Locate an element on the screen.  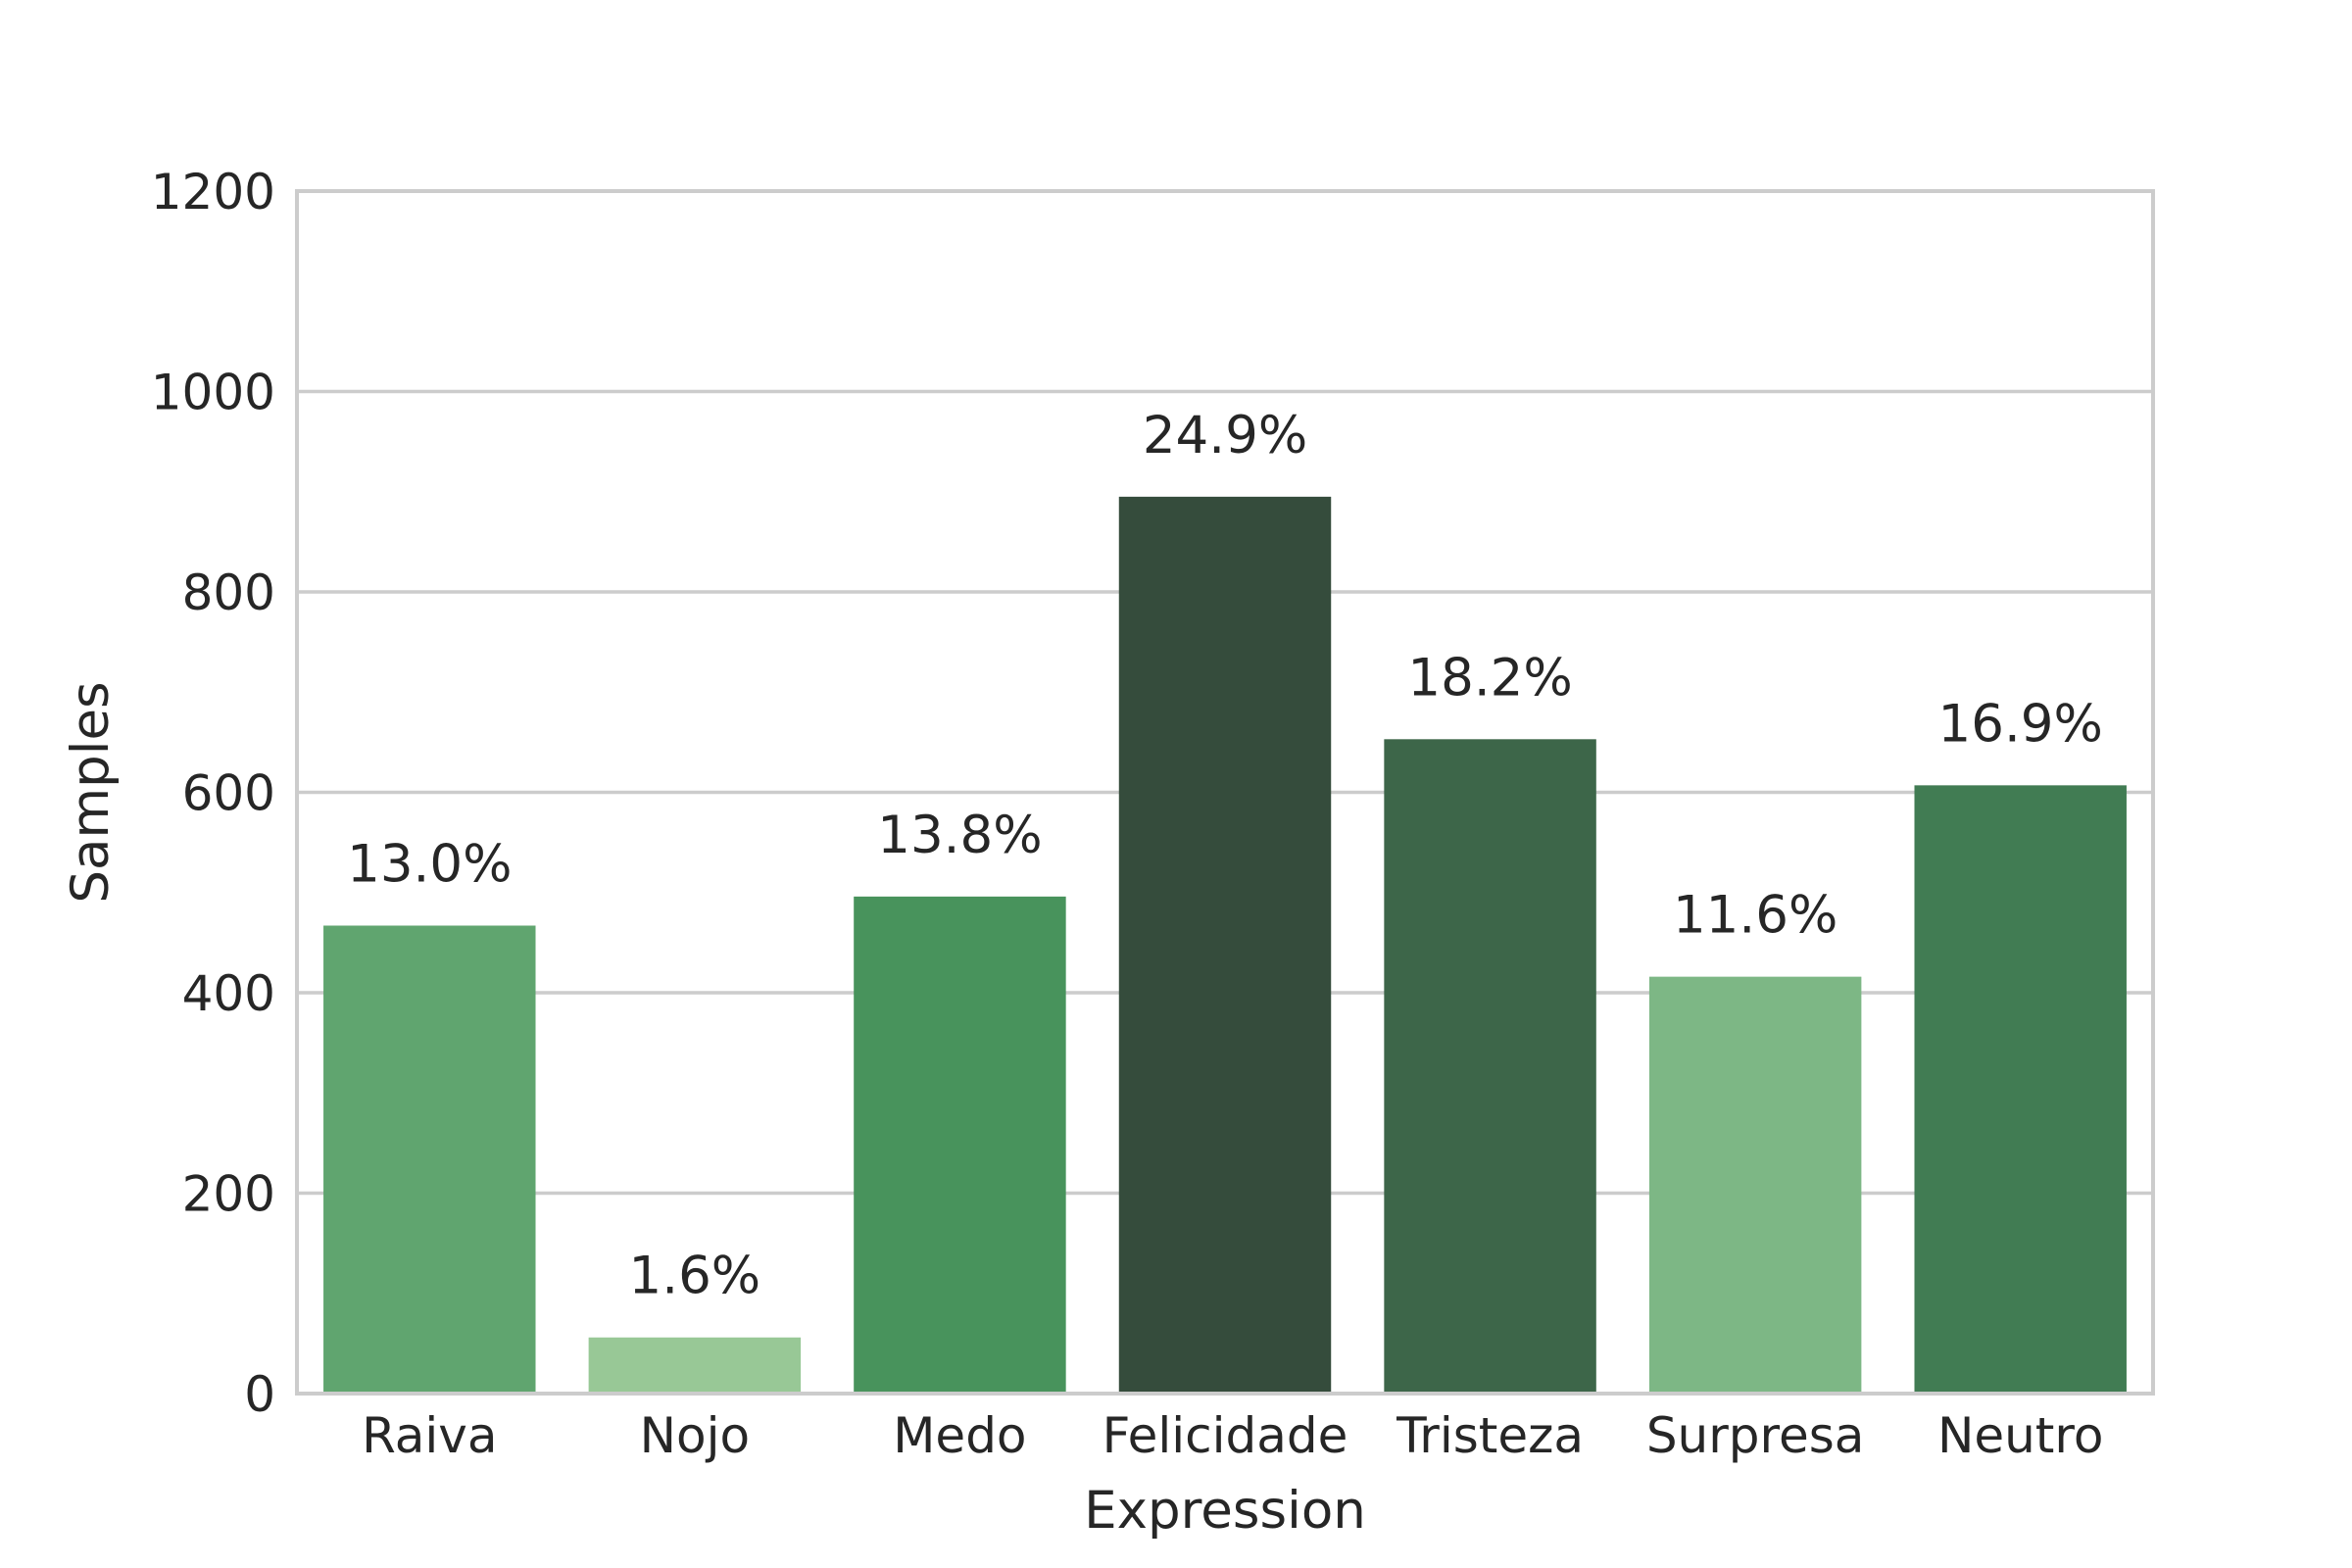
y-tick-label: 200 is located at coordinates (228, 1194).